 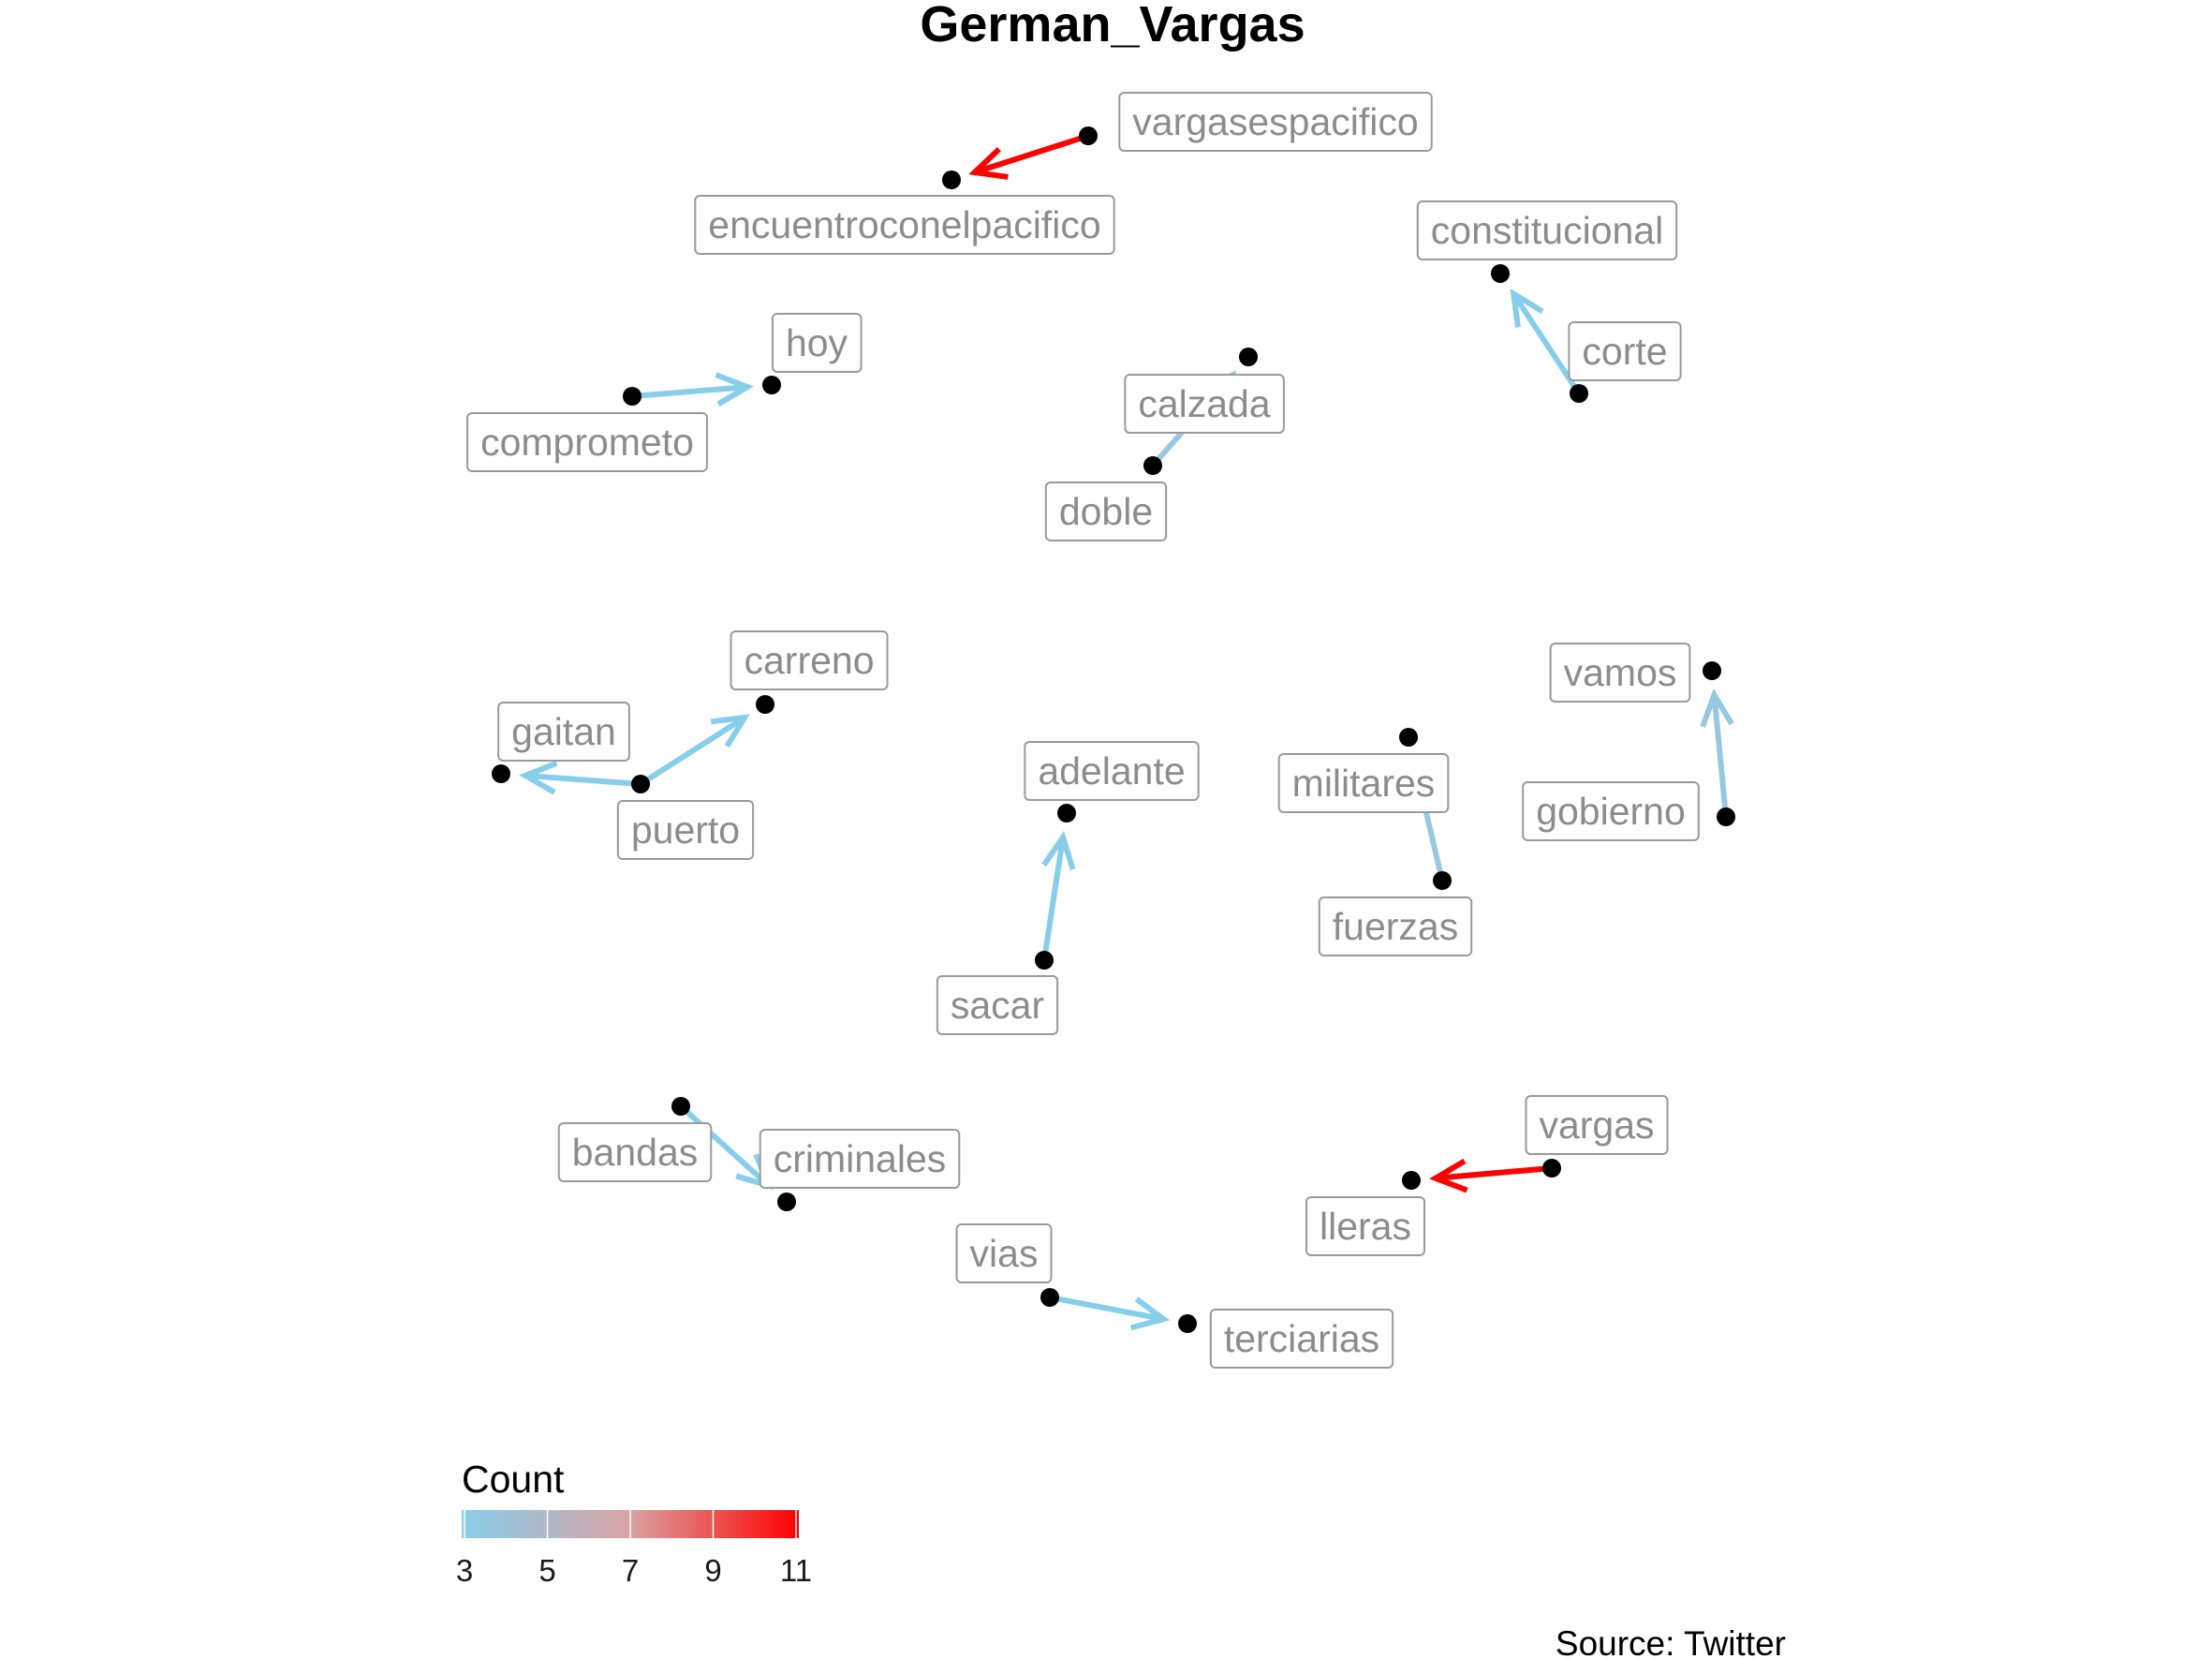 What do you see at coordinates (634, 1523) in the screenshot?
I see `legend: Count 3 5 7 9 11` at bounding box center [634, 1523].